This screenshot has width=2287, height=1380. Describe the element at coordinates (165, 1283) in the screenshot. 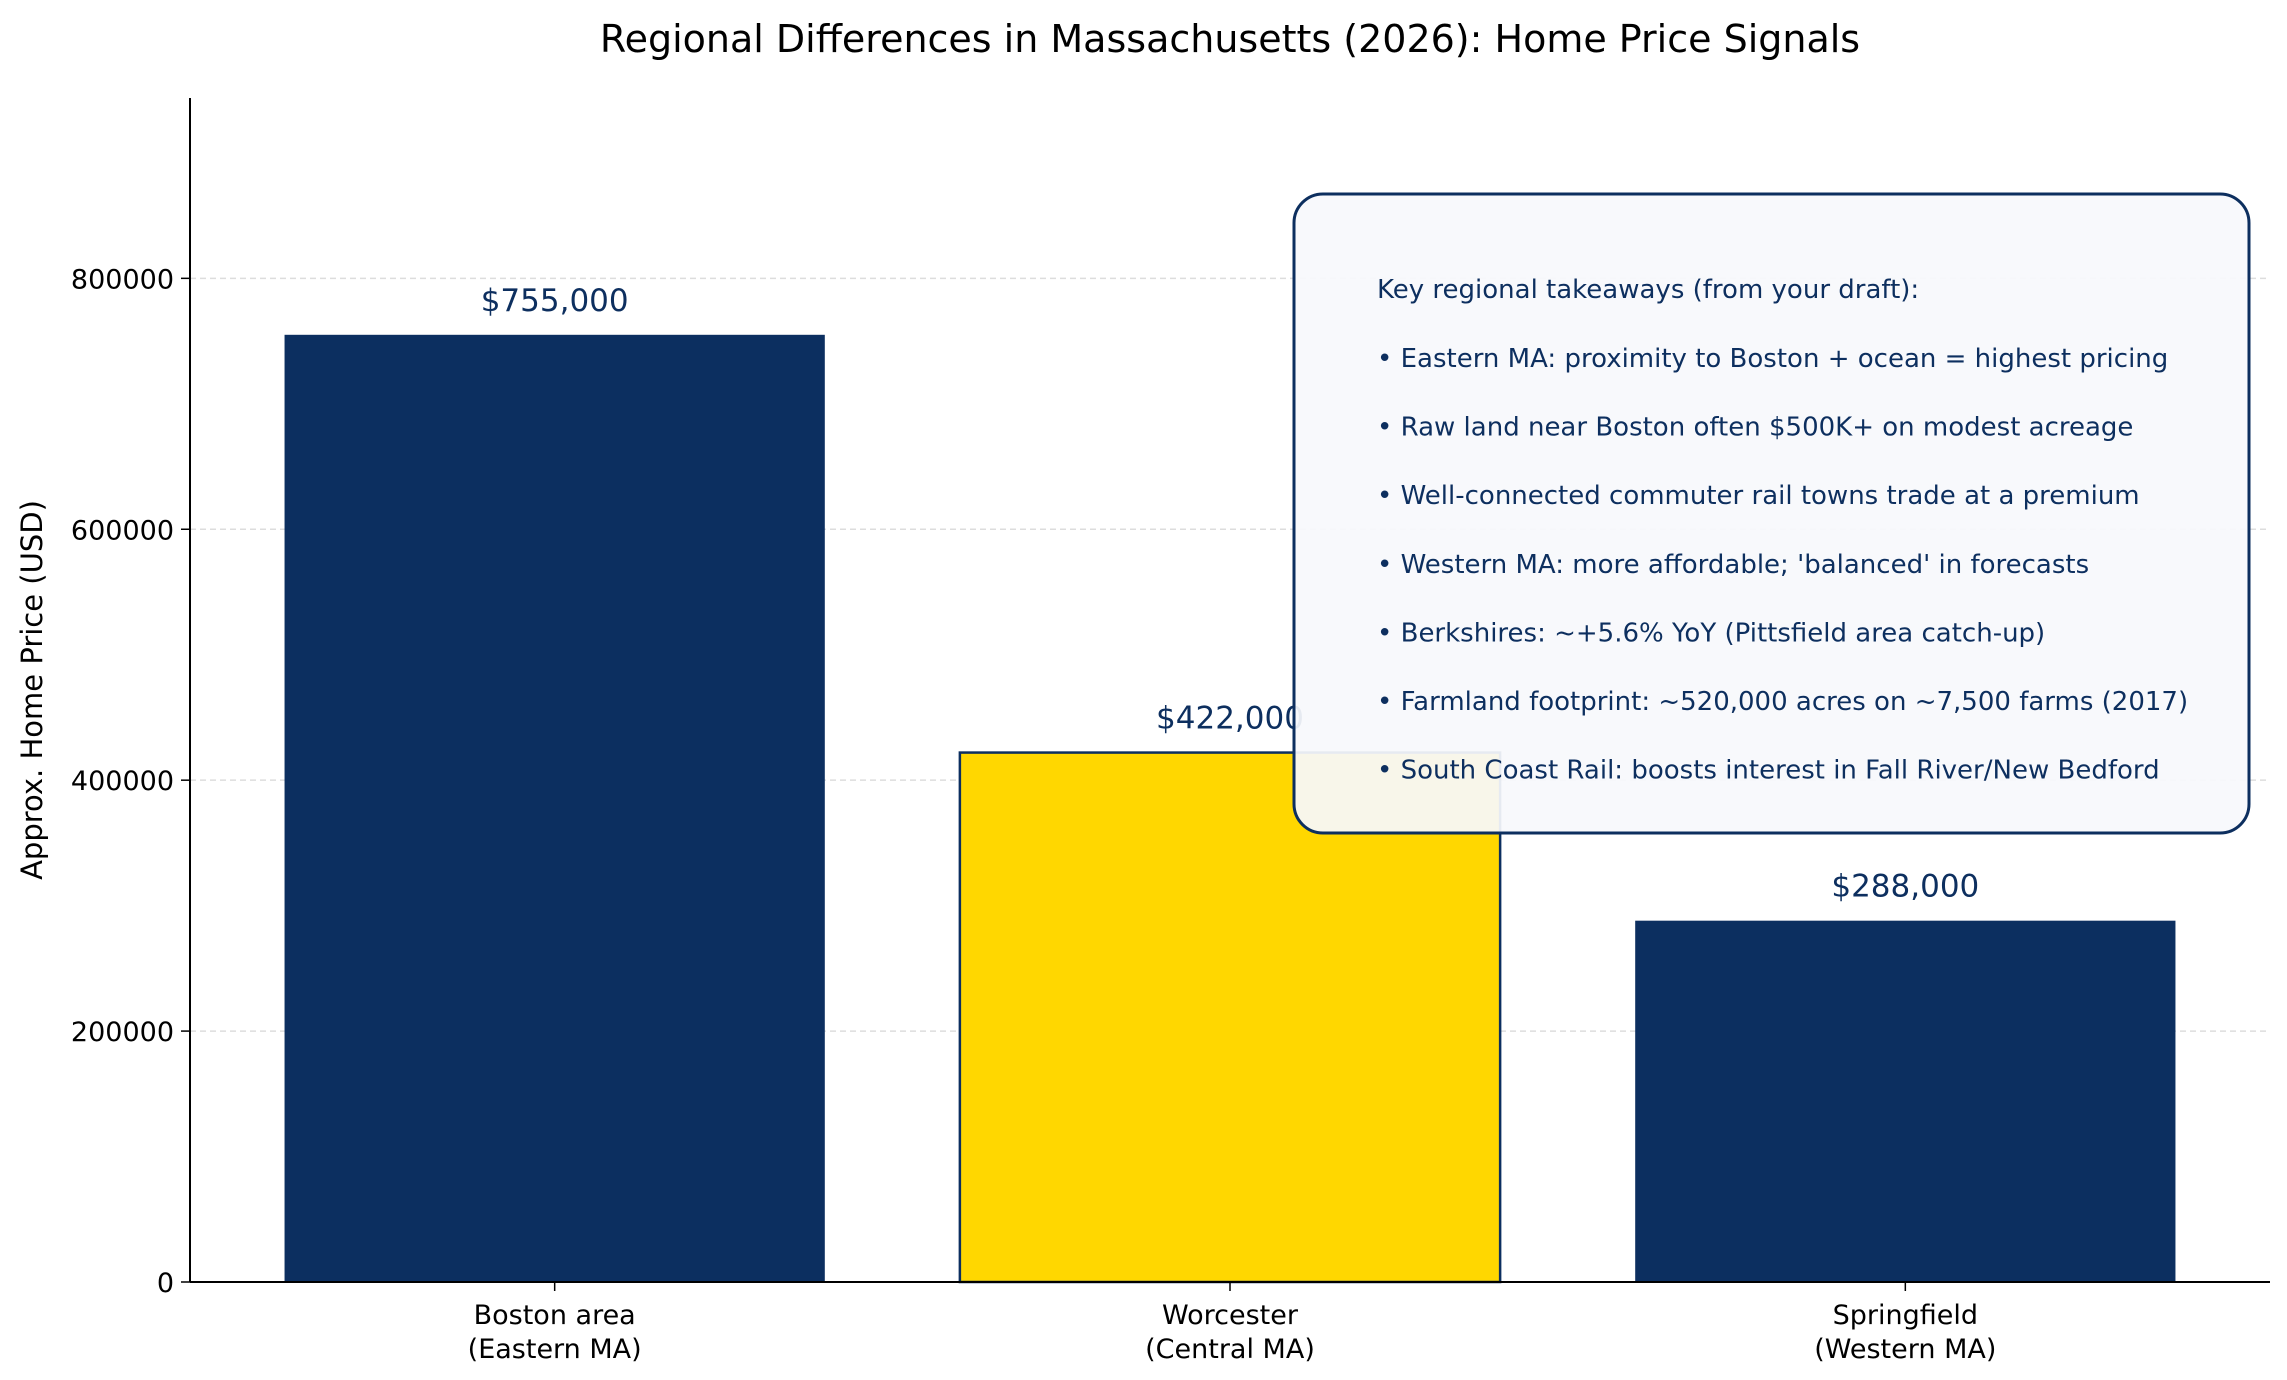

I see `y-tick-label: 0` at that location.